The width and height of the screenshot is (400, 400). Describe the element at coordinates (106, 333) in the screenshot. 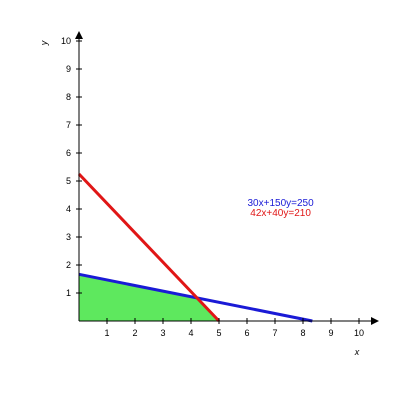

I see `x-tick-label: 1` at that location.